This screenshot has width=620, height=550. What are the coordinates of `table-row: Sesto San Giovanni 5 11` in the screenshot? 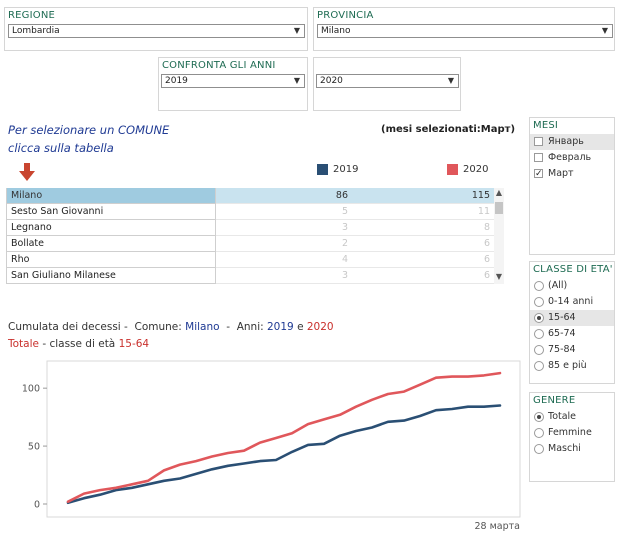 It's located at (250, 211).